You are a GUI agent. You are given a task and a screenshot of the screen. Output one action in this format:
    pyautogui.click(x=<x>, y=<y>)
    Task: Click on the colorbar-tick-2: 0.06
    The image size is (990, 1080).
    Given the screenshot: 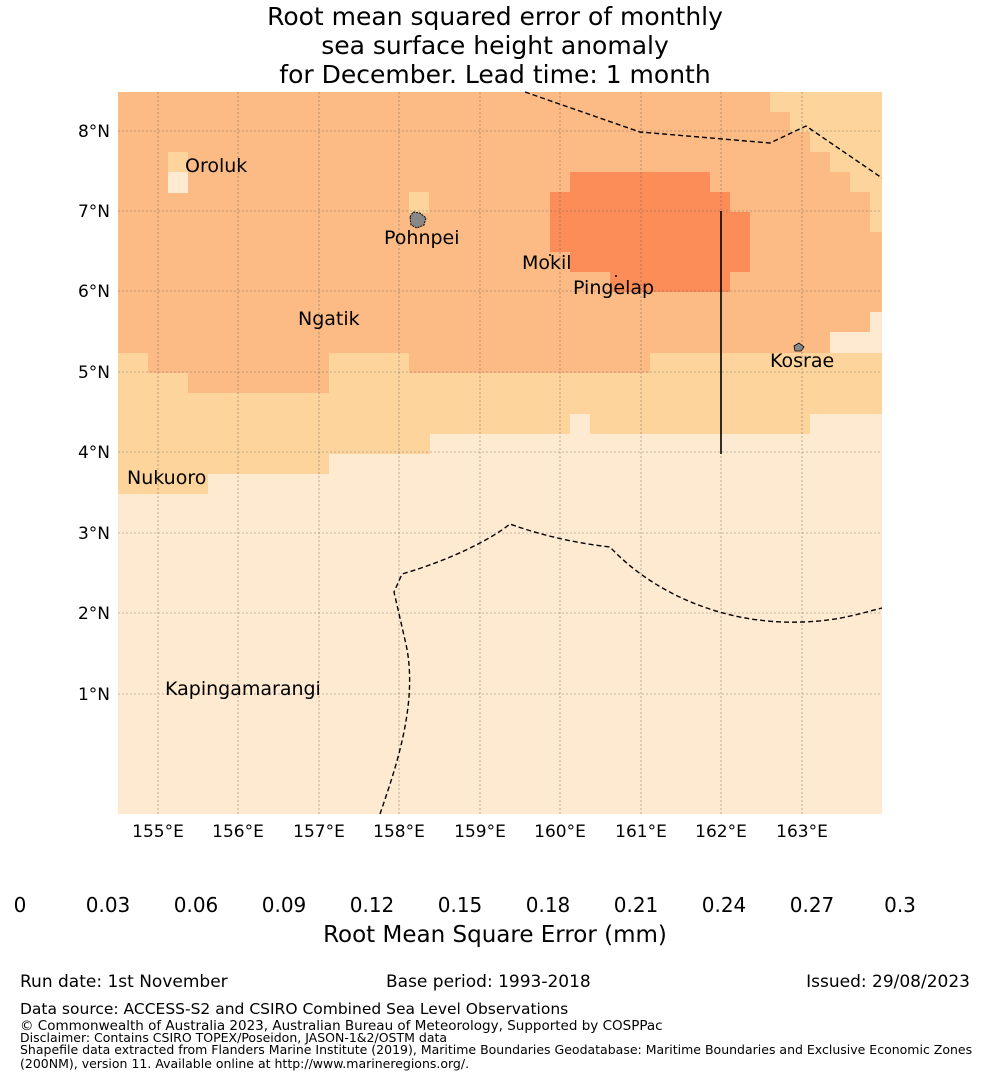 What is the action you would take?
    pyautogui.click(x=196, y=905)
    